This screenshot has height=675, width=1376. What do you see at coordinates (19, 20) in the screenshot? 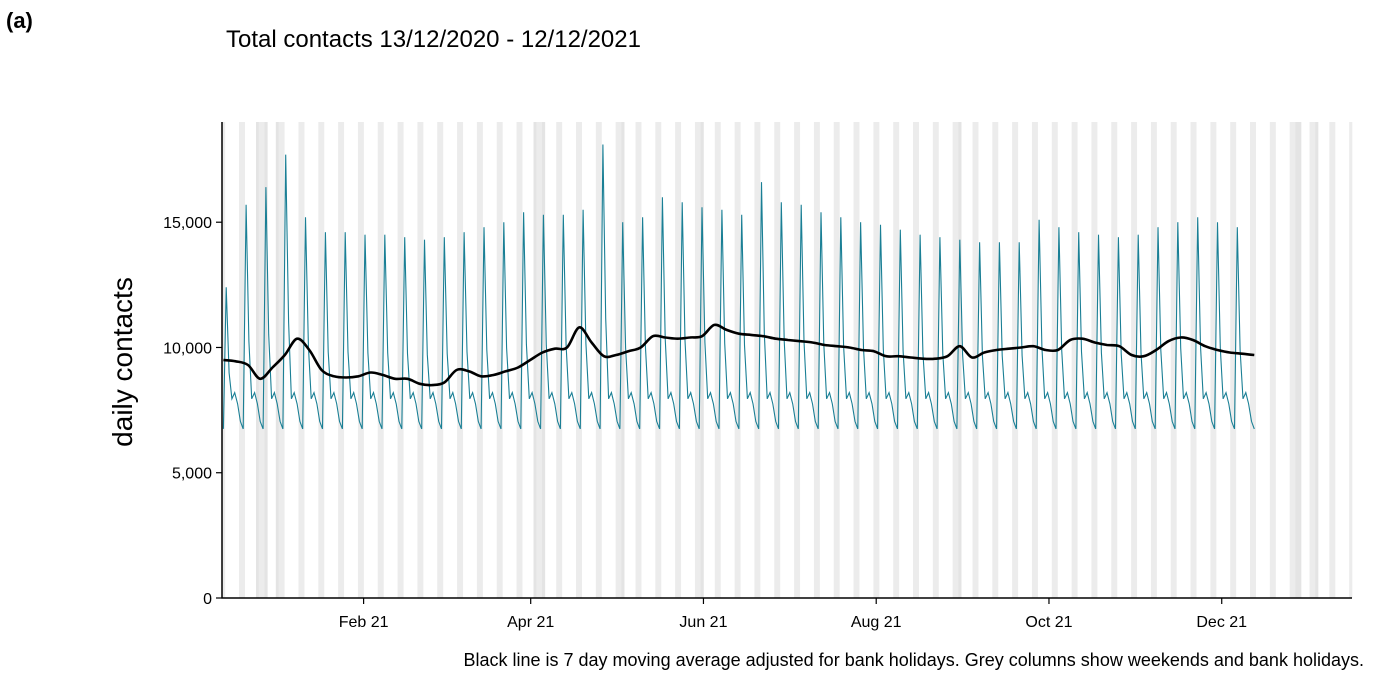
I see `panel-label: (a)` at bounding box center [19, 20].